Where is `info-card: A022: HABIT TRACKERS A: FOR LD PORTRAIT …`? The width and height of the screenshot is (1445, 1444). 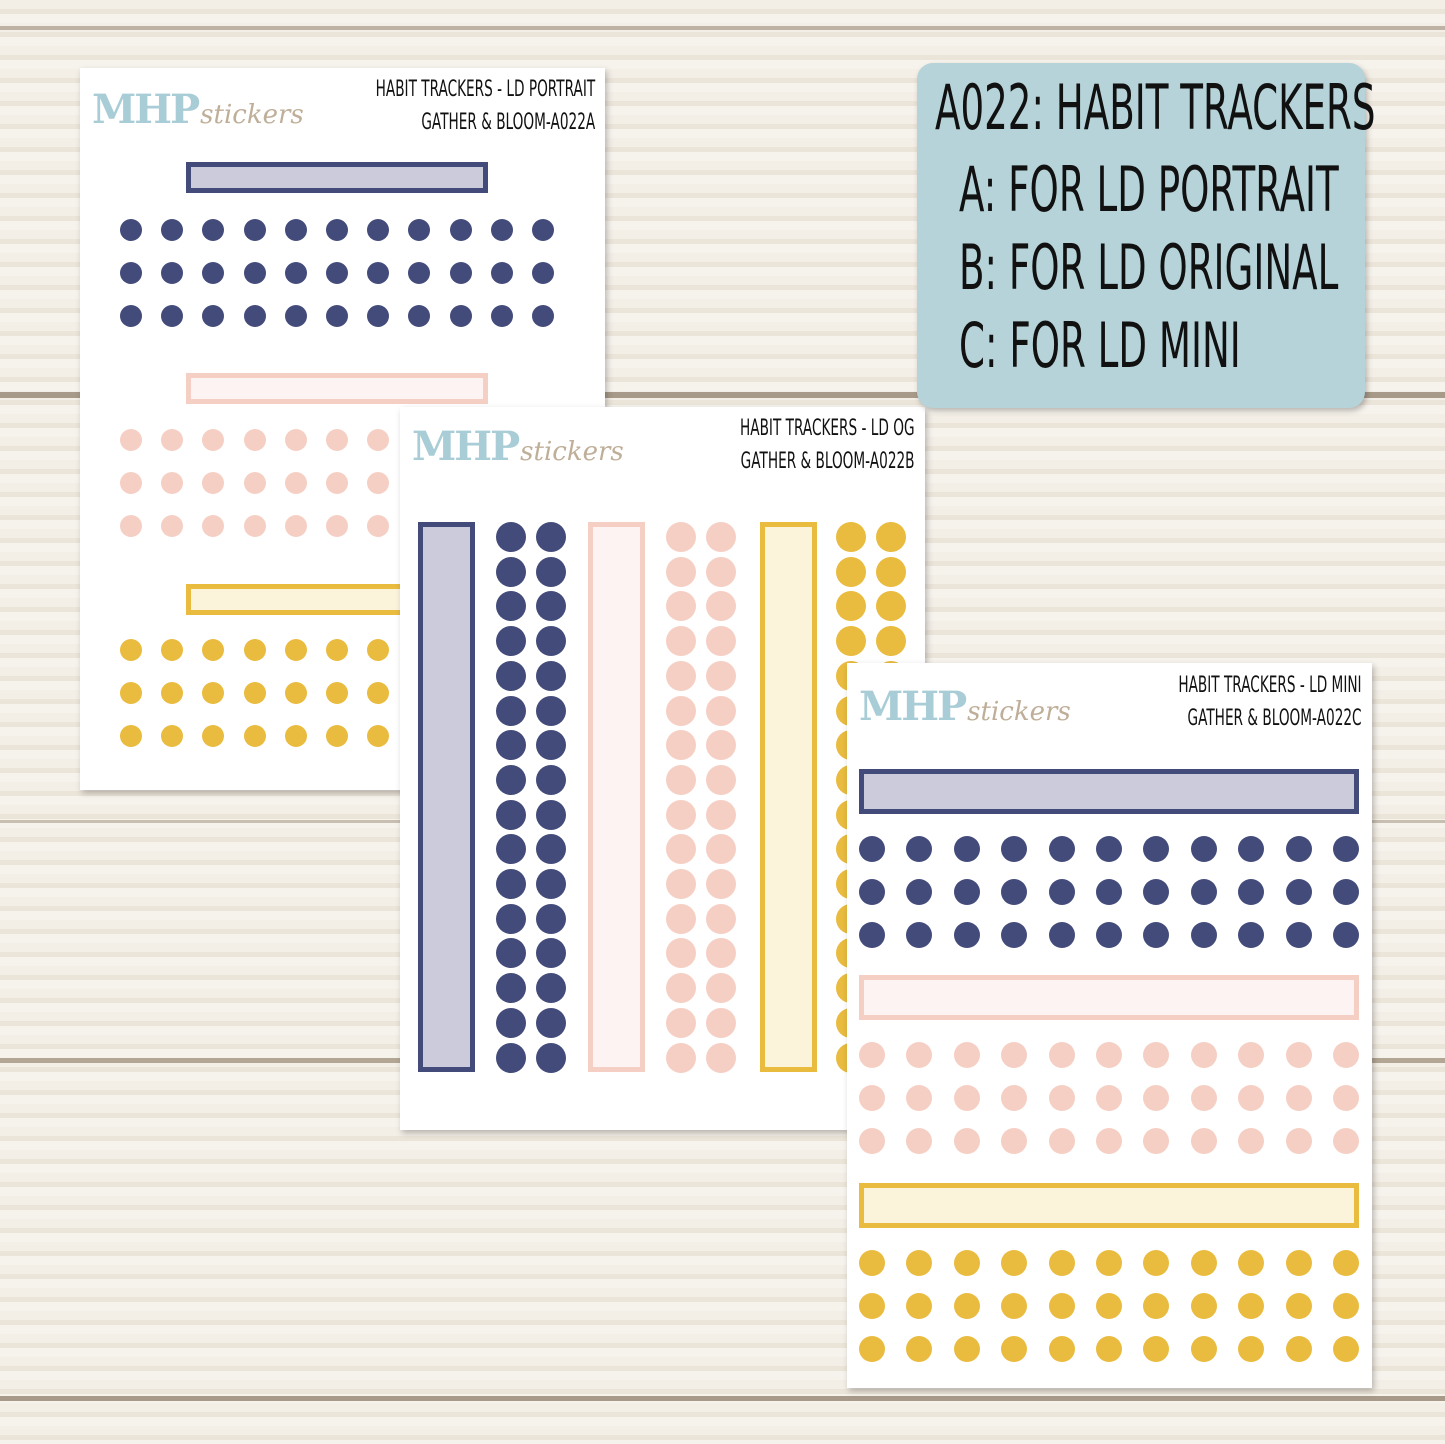
info-card: A022: HABIT TRACKERS A: FOR LD PORTRAIT … is located at coordinates (1146, 235).